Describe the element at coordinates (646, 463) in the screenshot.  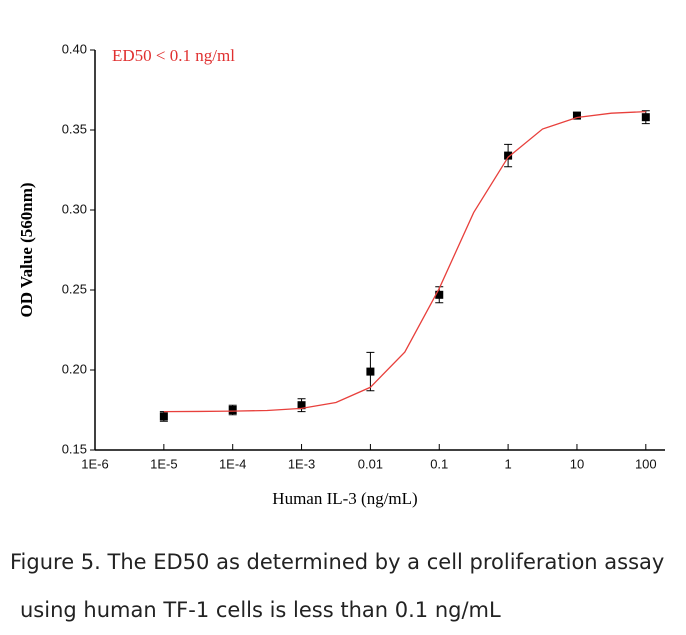
I see `x-tick-label: 100` at that location.